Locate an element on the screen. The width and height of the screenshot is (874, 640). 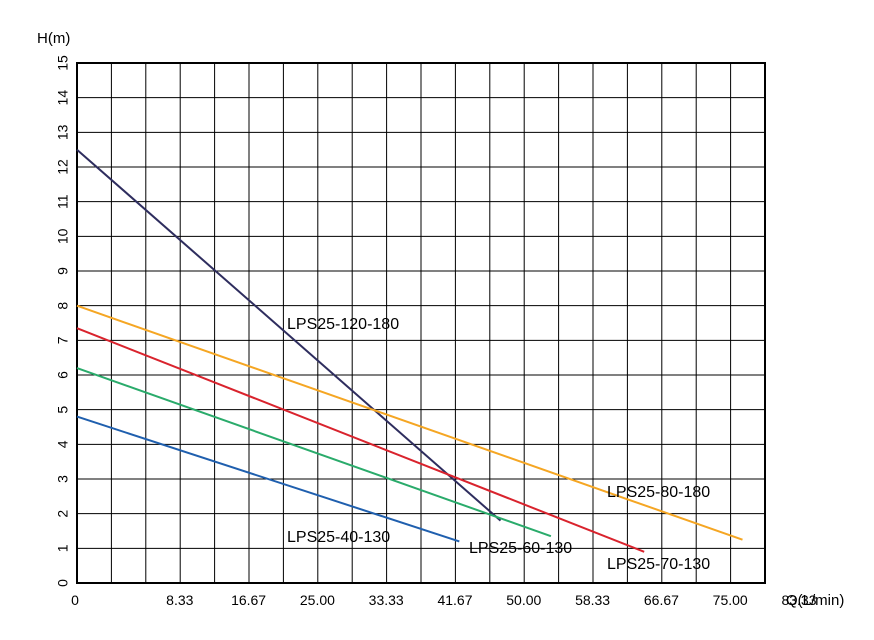
y-tick-label: 0 is located at coordinates (63, 583).